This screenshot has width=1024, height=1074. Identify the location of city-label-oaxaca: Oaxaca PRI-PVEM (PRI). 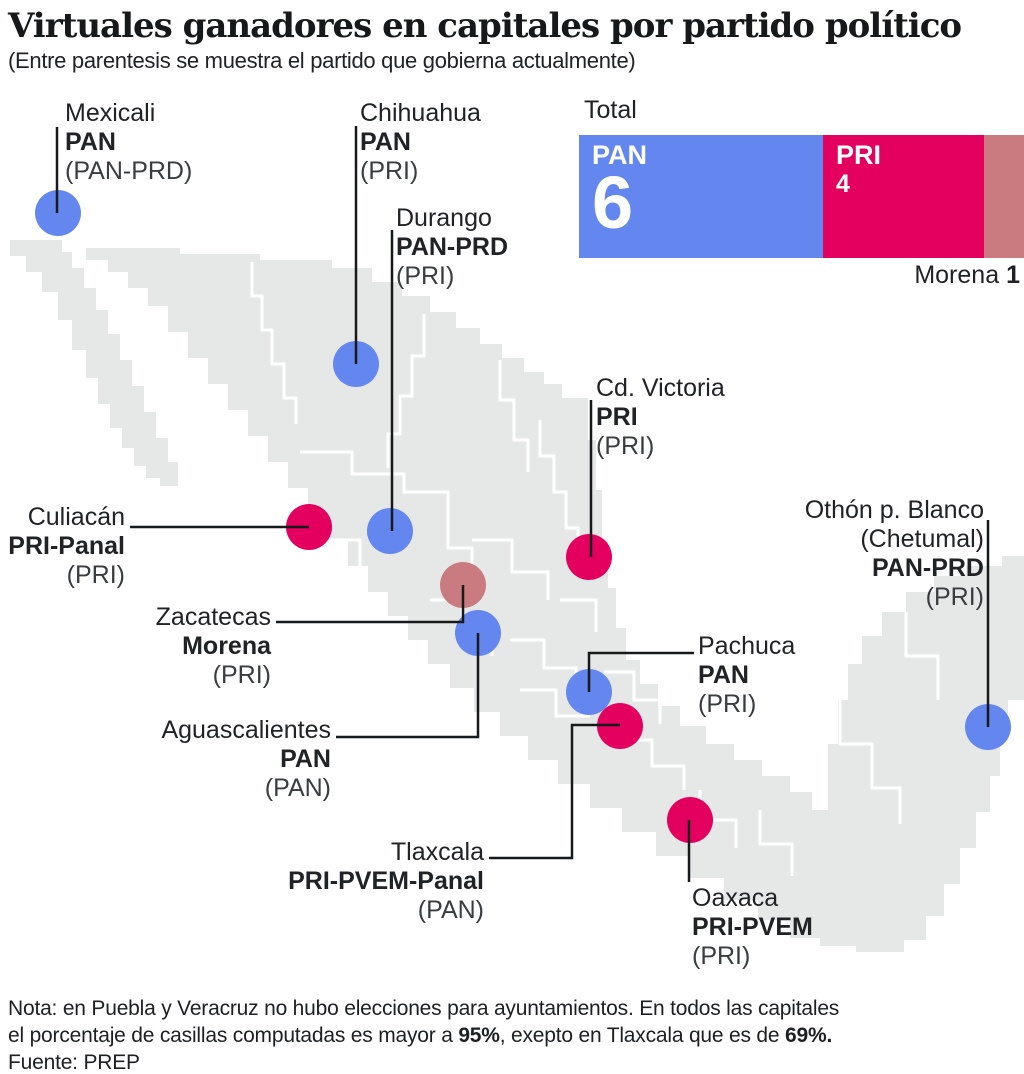
(752, 927).